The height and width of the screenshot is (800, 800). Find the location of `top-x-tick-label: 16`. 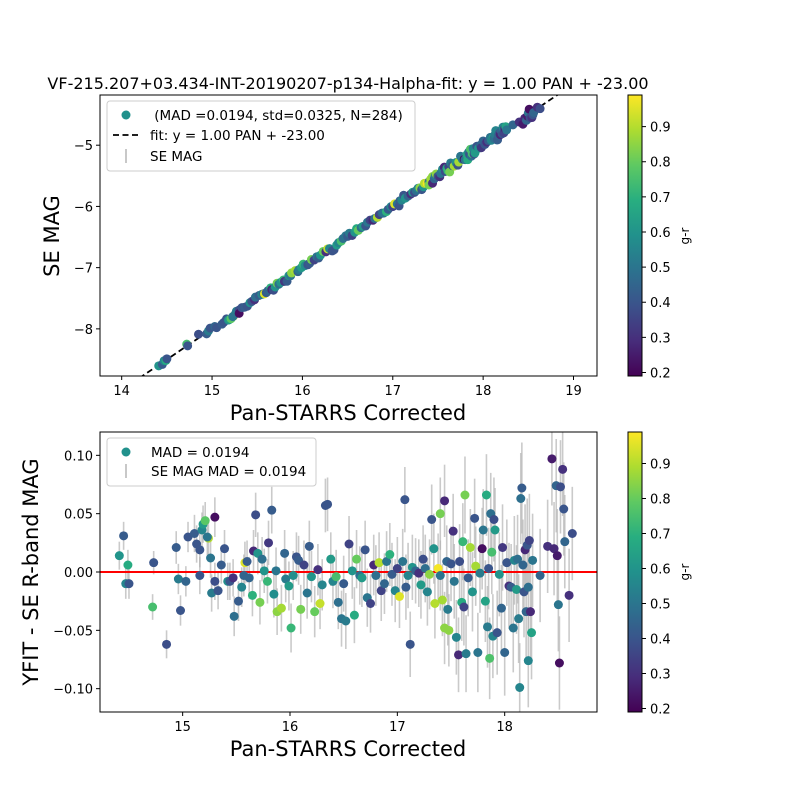

top-x-tick-label: 16 is located at coordinates (302, 391).